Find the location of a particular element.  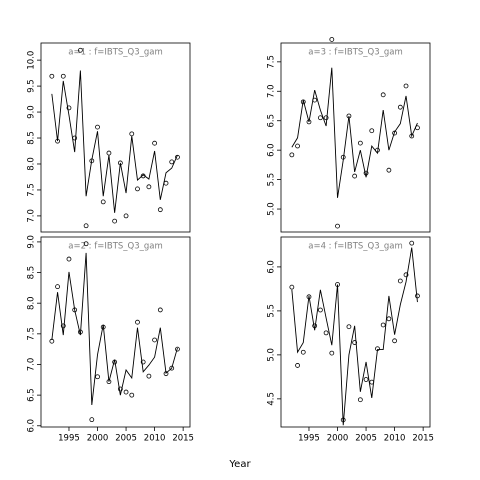

y-tick-label: 10.0 is located at coordinates (32, 60).